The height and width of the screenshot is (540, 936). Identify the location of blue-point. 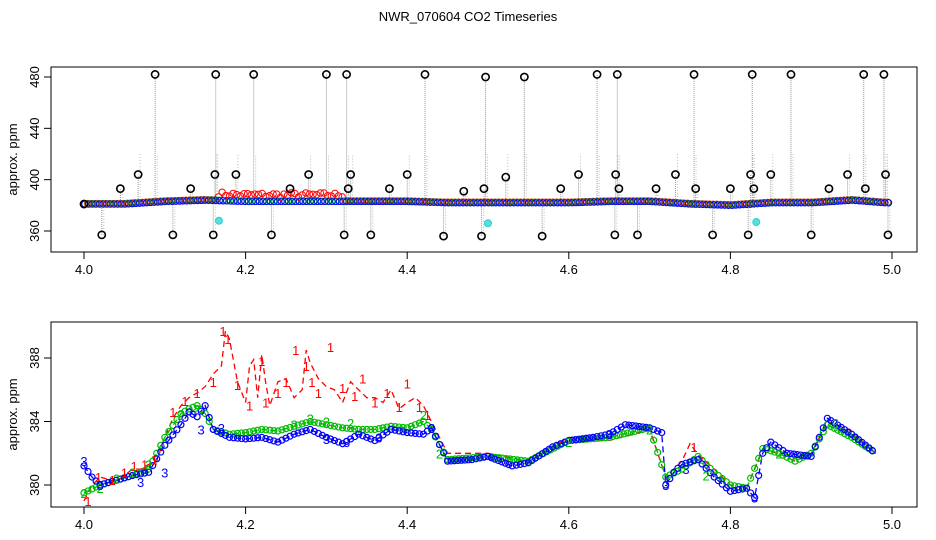
(888, 203).